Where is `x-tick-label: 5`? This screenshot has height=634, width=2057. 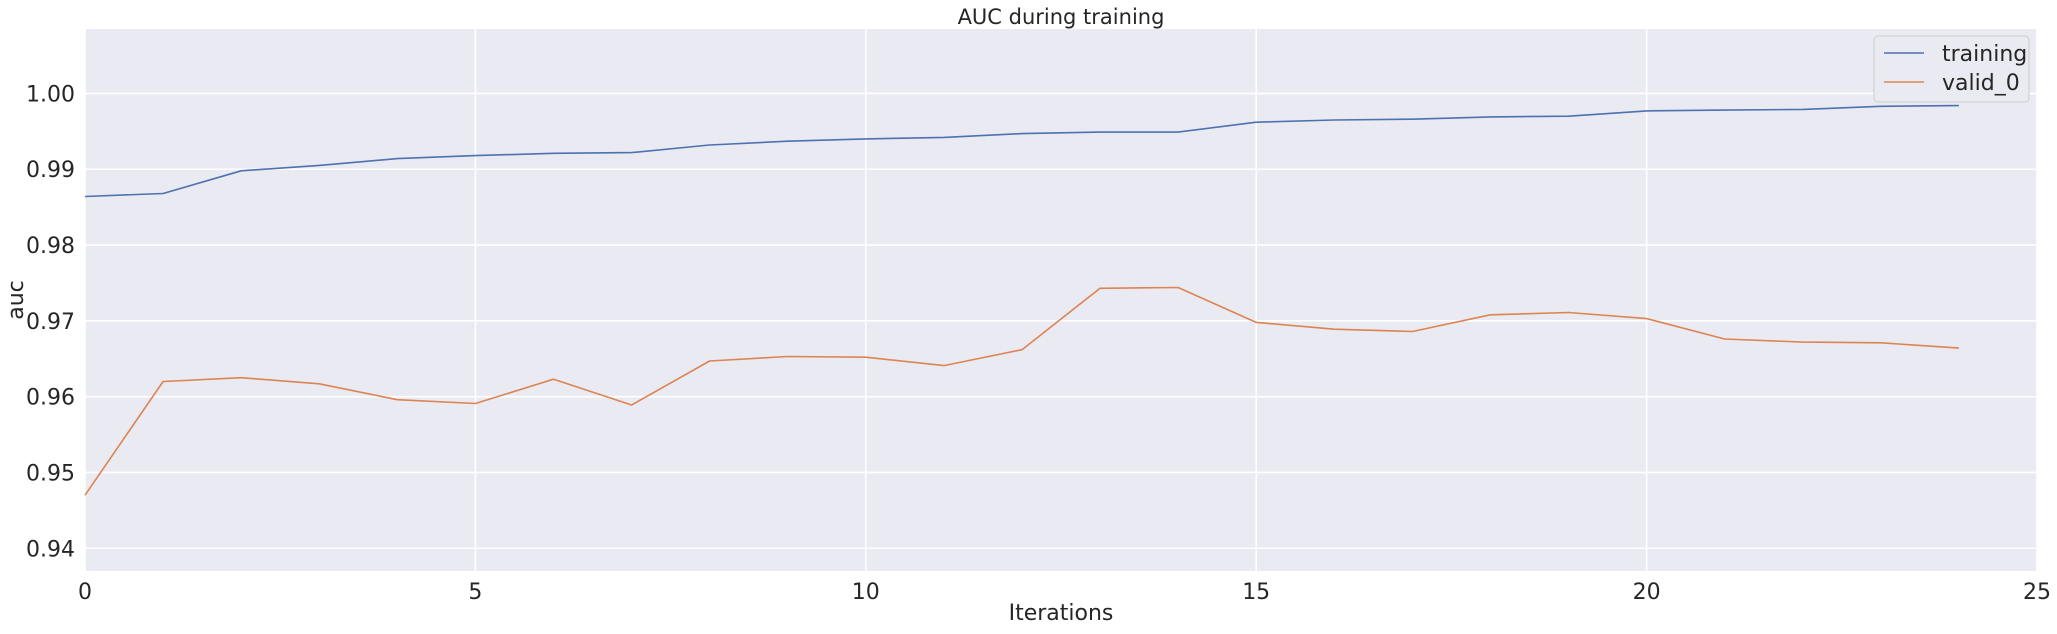 x-tick-label: 5 is located at coordinates (475, 592).